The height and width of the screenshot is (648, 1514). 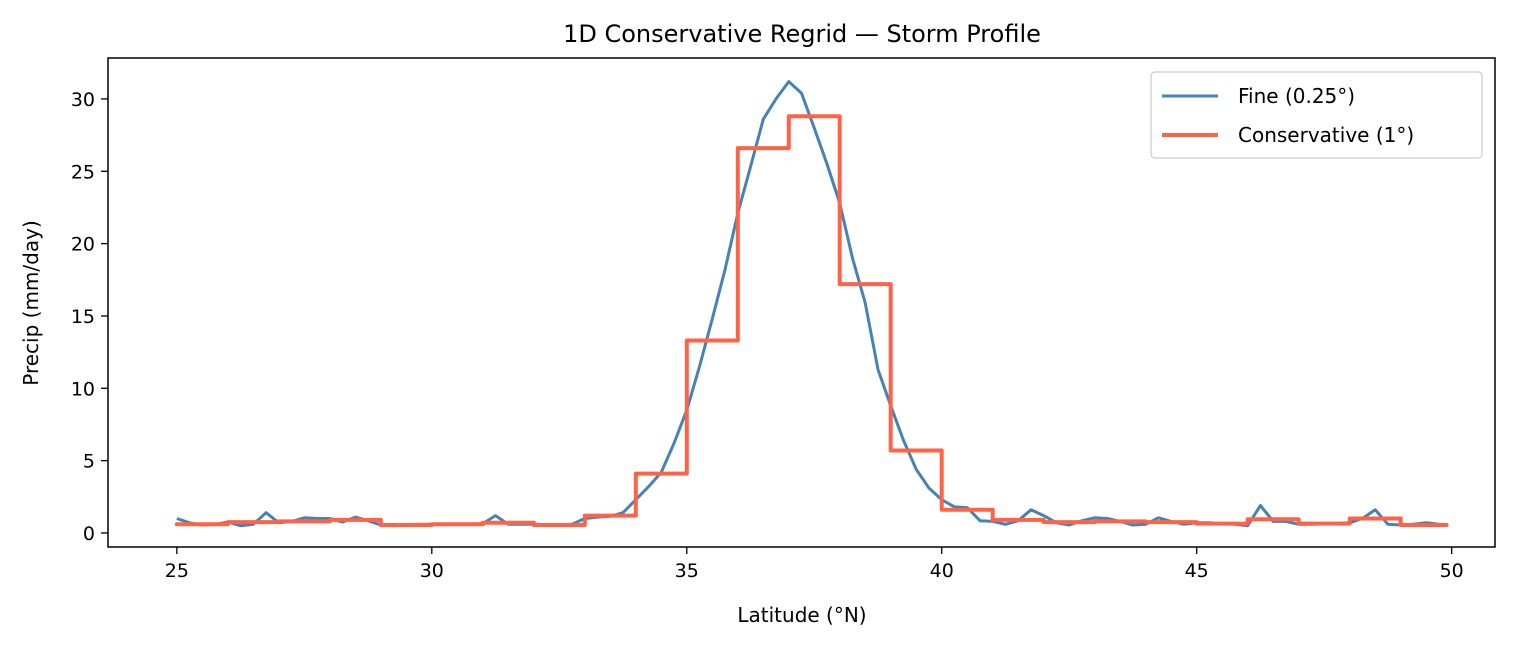 What do you see at coordinates (687, 571) in the screenshot?
I see `x-tick-label: 35` at bounding box center [687, 571].